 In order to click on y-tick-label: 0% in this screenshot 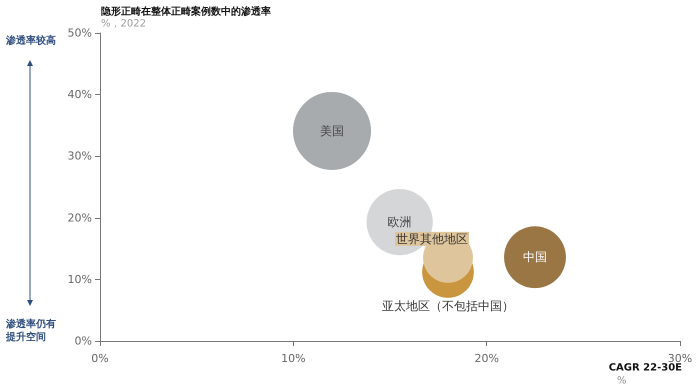, I will do `click(83, 341)`.